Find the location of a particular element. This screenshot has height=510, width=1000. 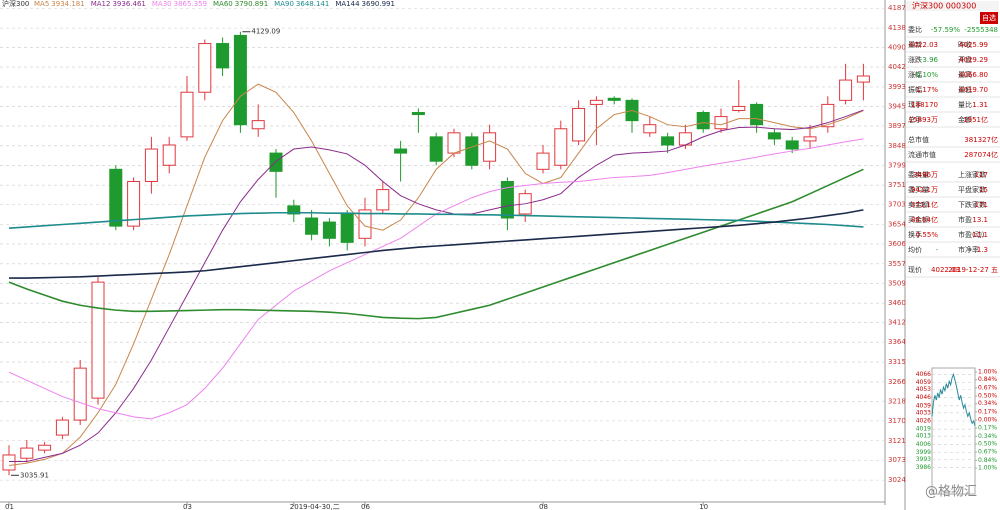

panel-title: 沪深300 000300 is located at coordinates (944, 6).